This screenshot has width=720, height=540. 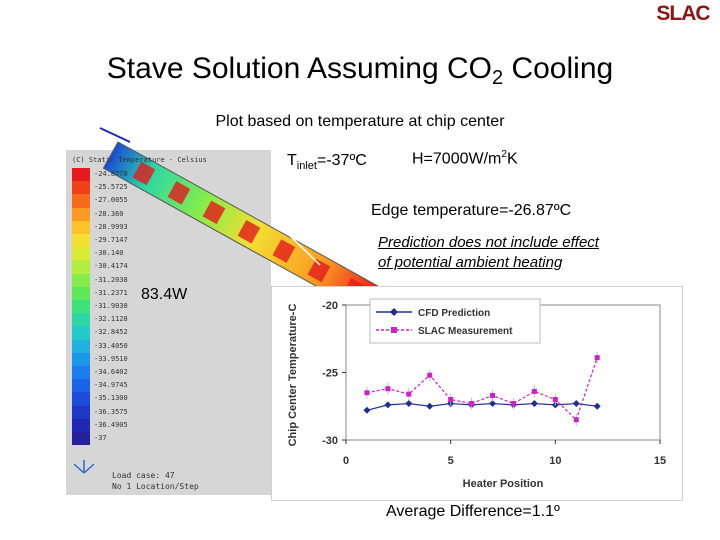 I want to click on slide-subtitle: Plot based on temperature at chip center, so click(x=360, y=121).